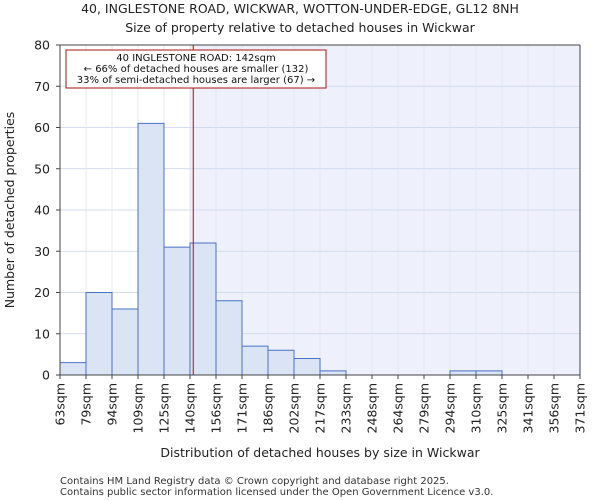  Describe the element at coordinates (42, 86) in the screenshot. I see `y-tick-label: 70` at that location.